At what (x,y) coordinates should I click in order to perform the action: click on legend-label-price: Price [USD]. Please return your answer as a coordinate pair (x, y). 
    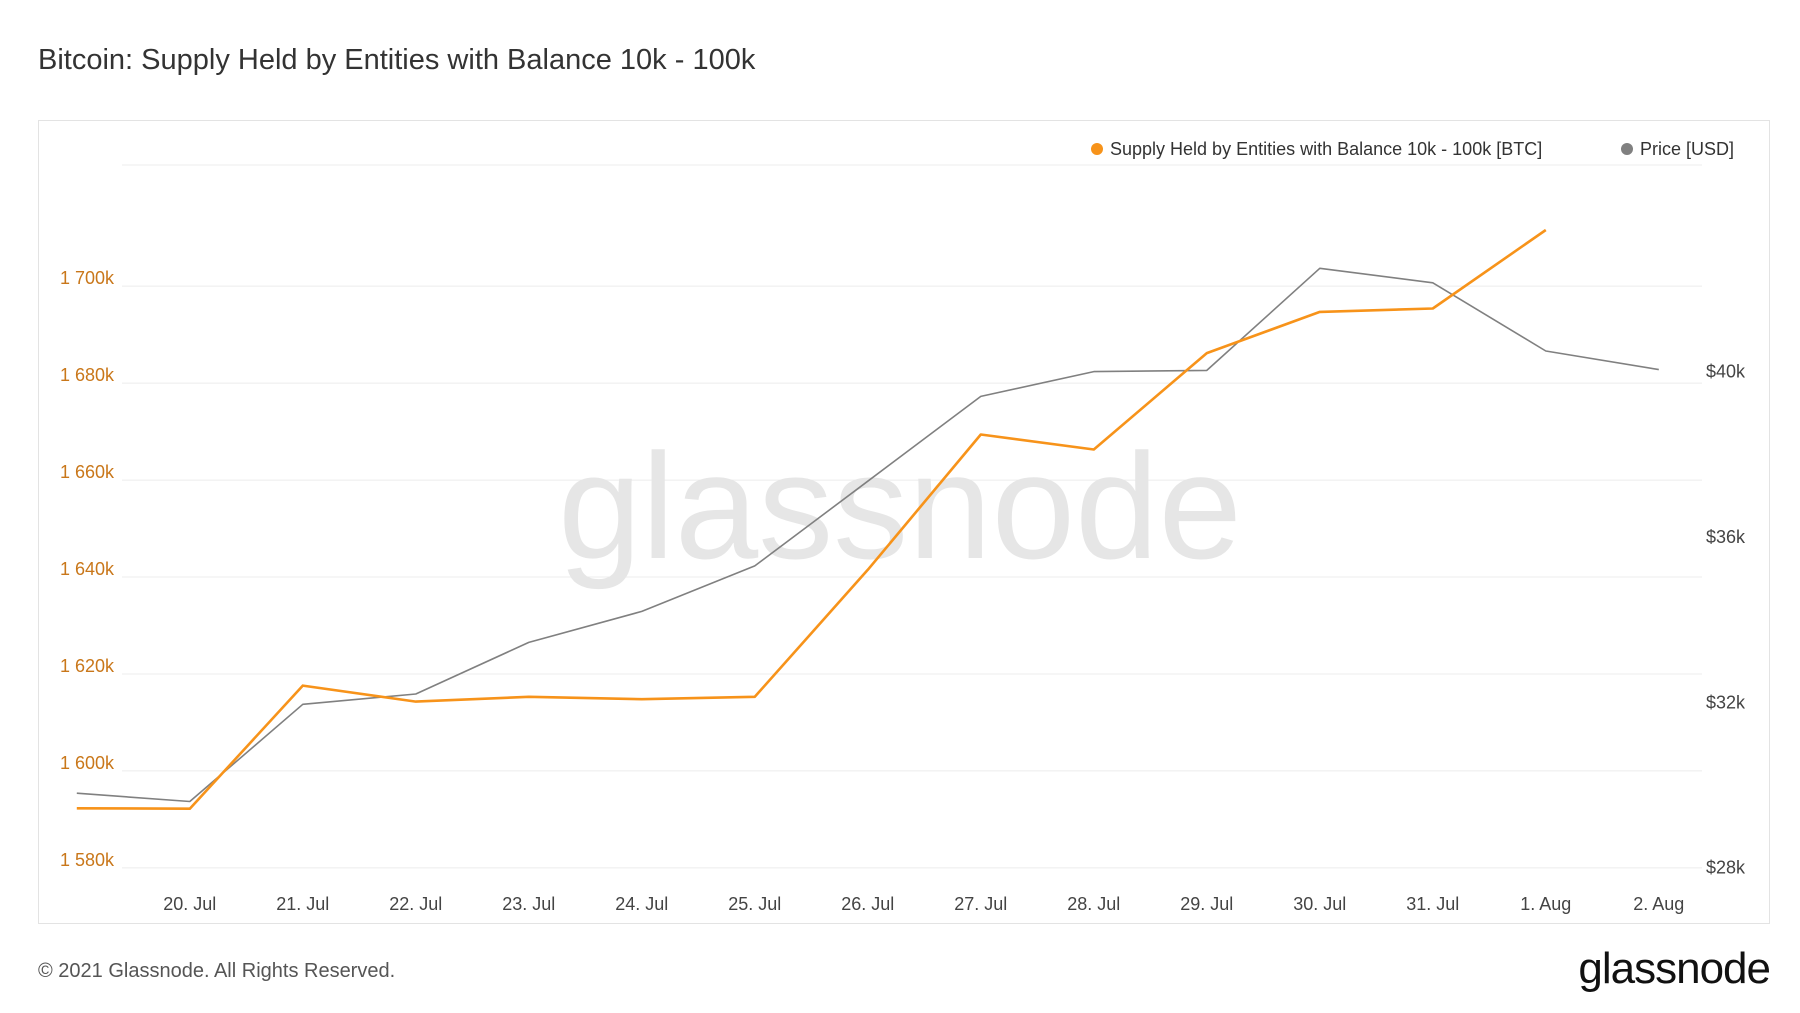
    Looking at the image, I should click on (1687, 149).